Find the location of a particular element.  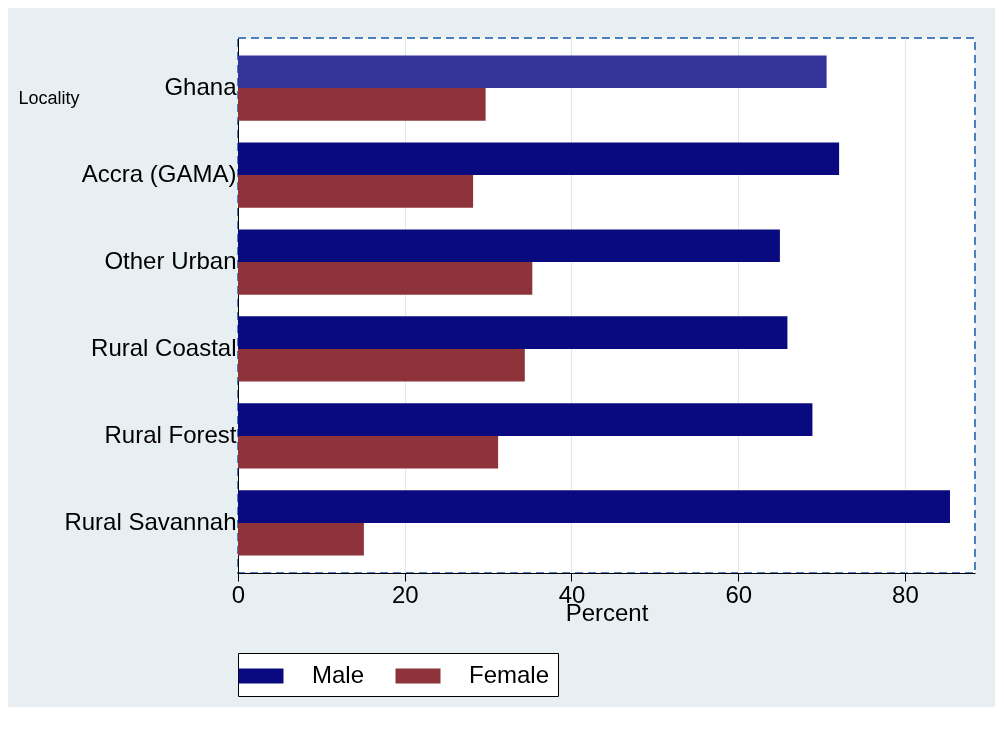

y-tick-label: Rural Savannah is located at coordinates (150, 521).